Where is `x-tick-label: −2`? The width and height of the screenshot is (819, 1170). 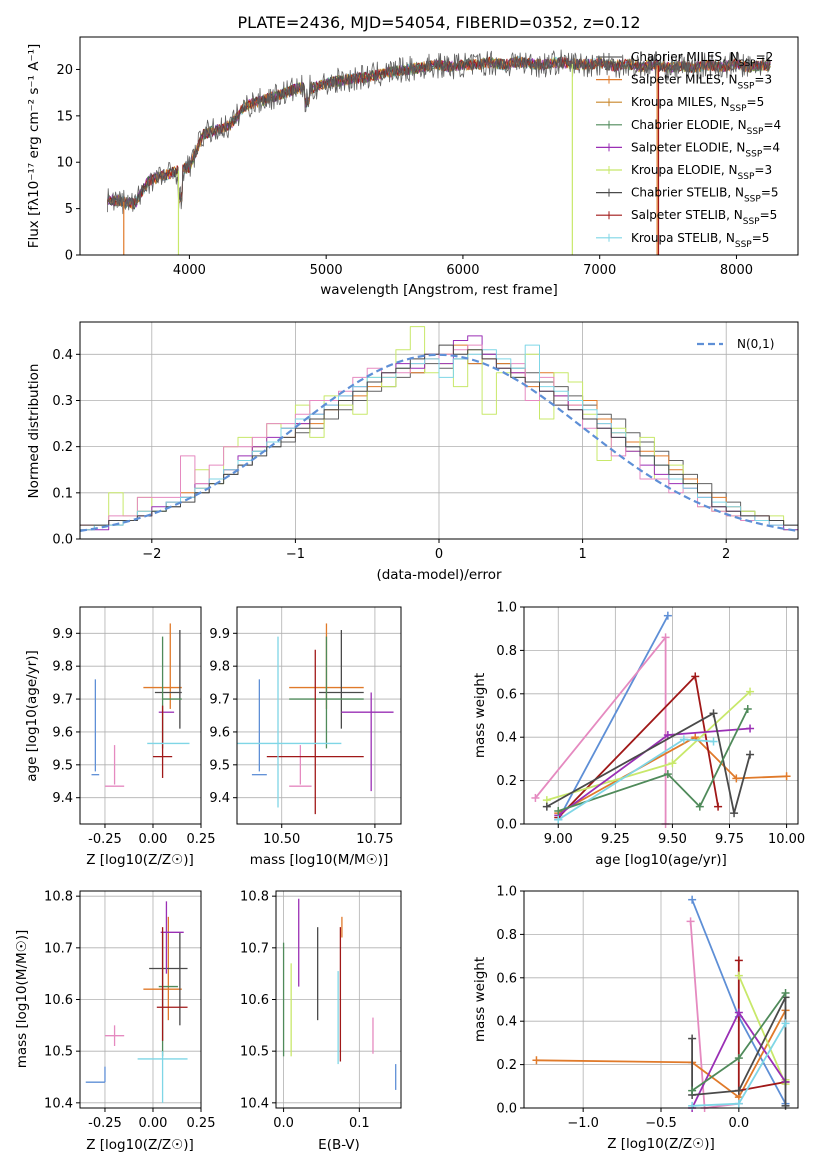
x-tick-label: −2 is located at coordinates (151, 554).